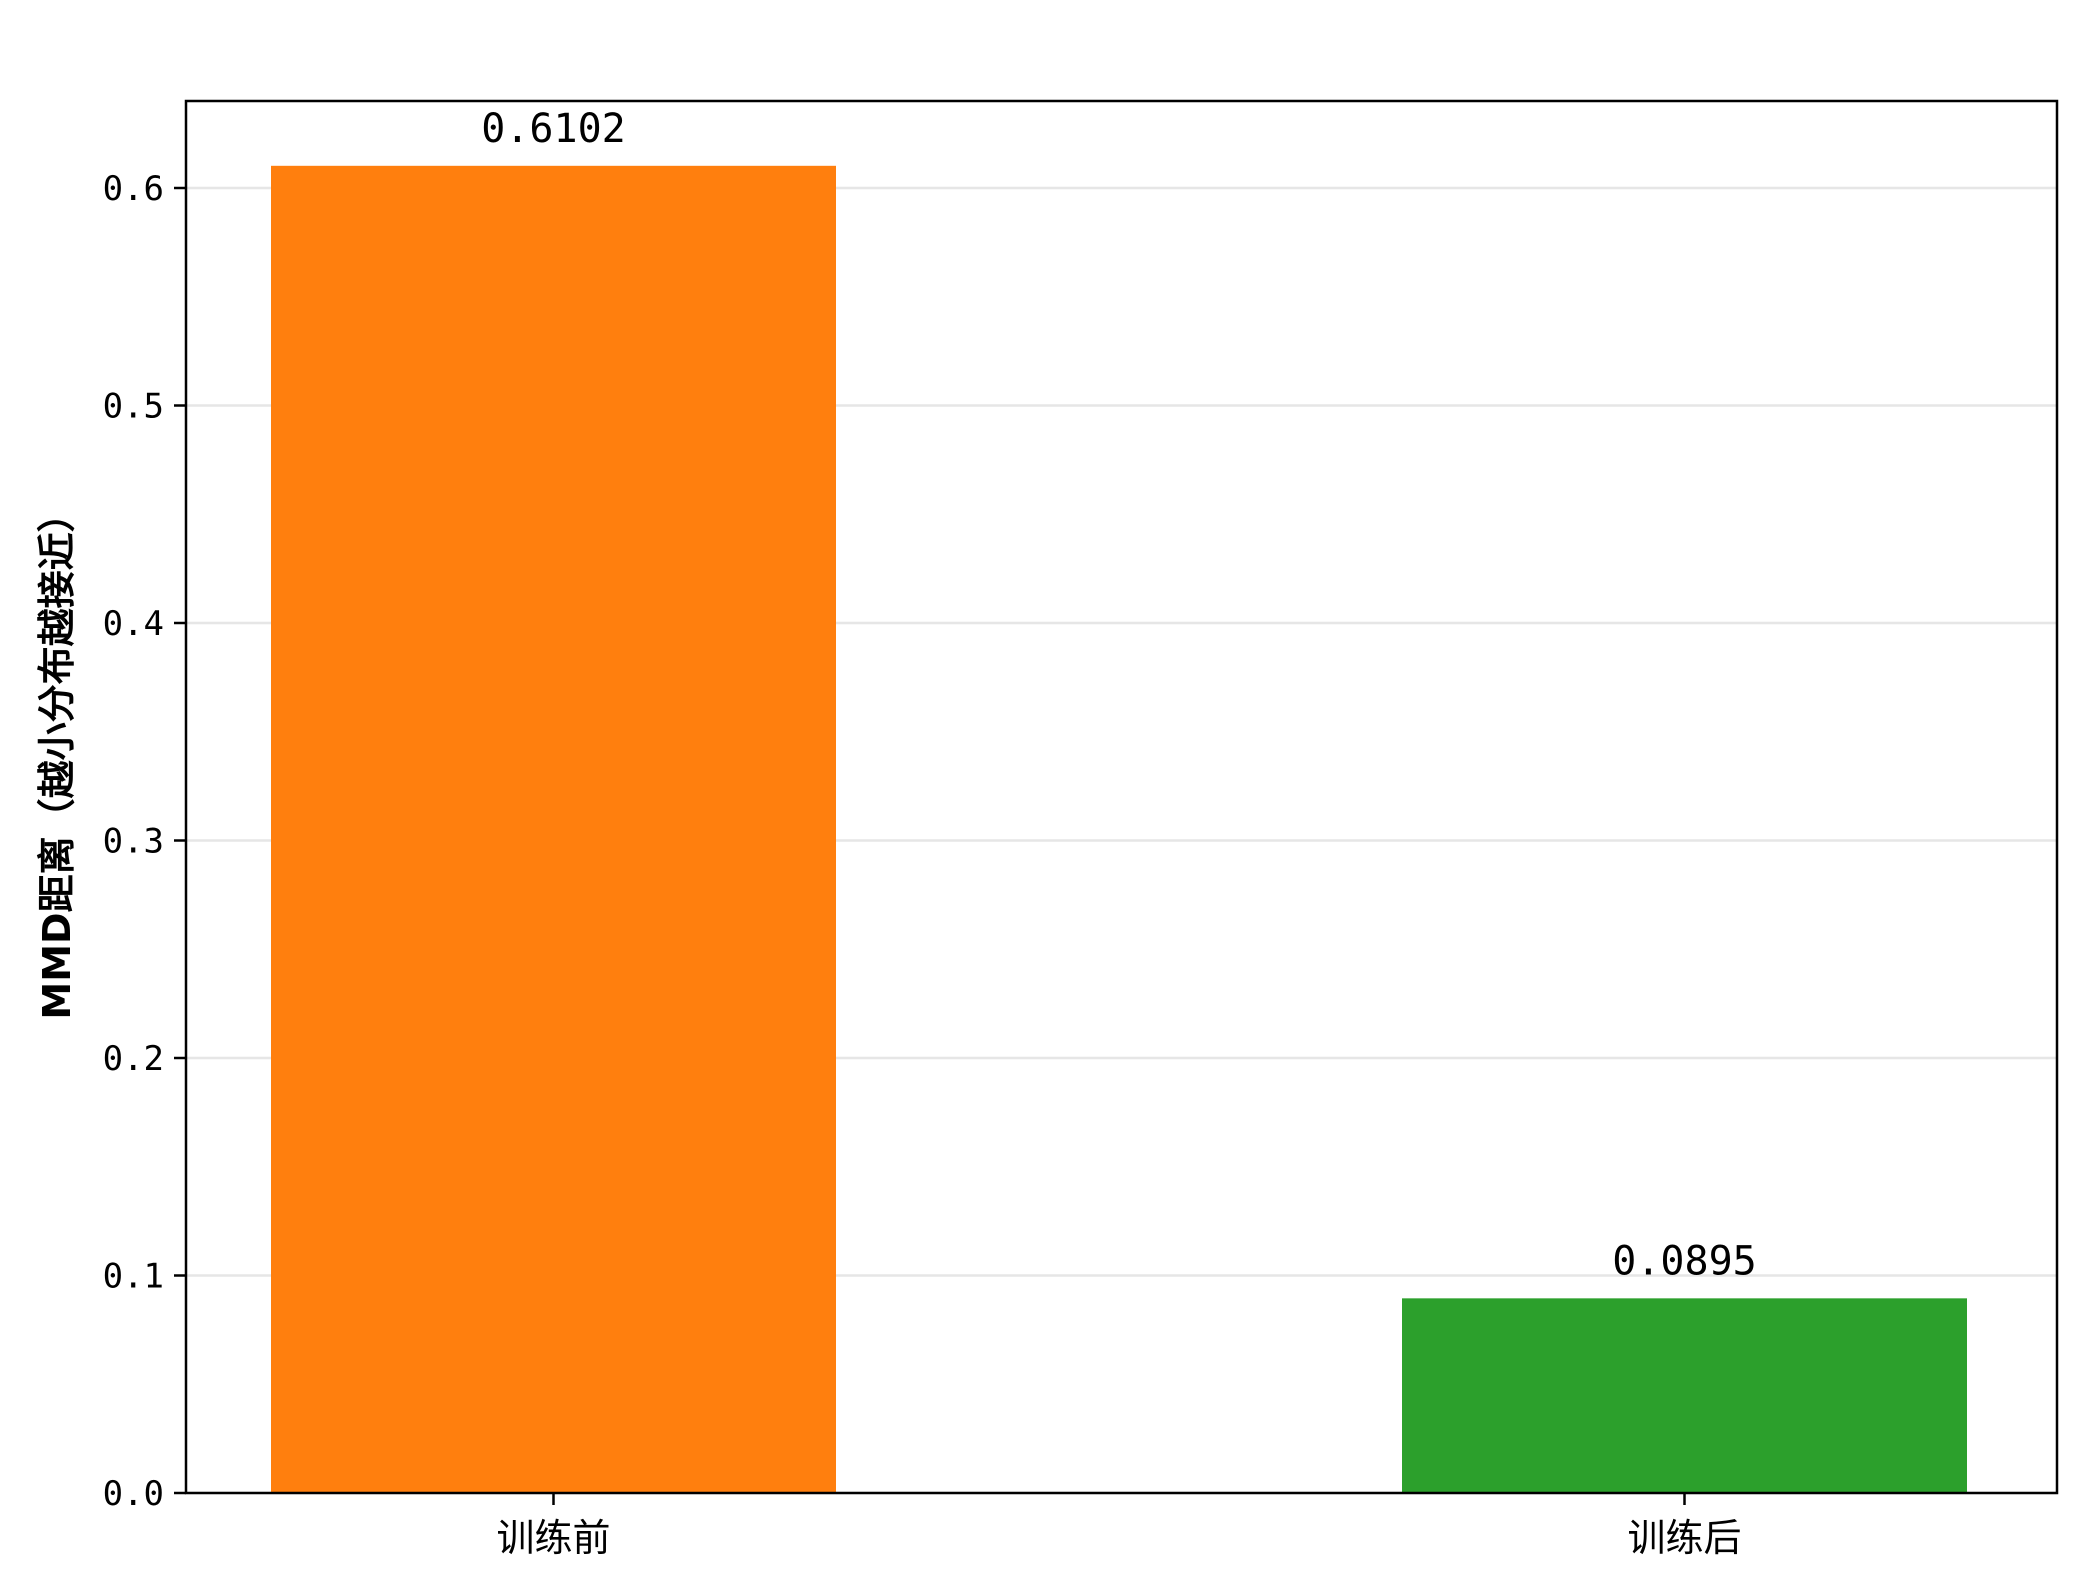 The image size is (2075, 1586). What do you see at coordinates (553, 1538) in the screenshot?
I see `x-tick-label: 训练前` at bounding box center [553, 1538].